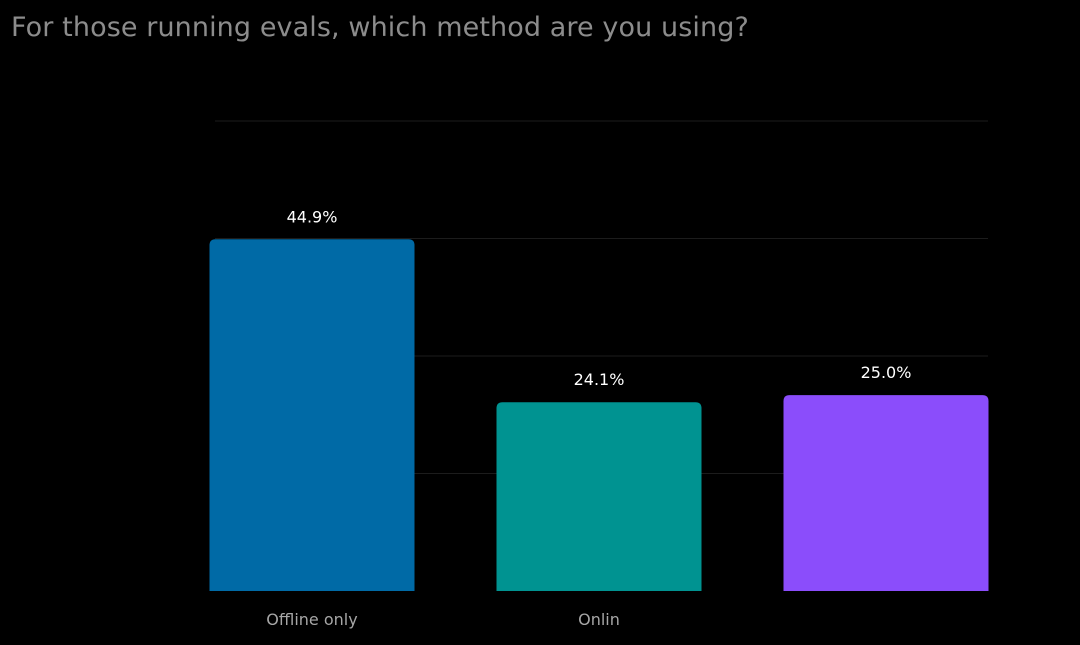 Image resolution: width=1080 pixels, height=645 pixels. Describe the element at coordinates (886, 372) in the screenshot. I see `value-label-3: 25.0%` at that location.